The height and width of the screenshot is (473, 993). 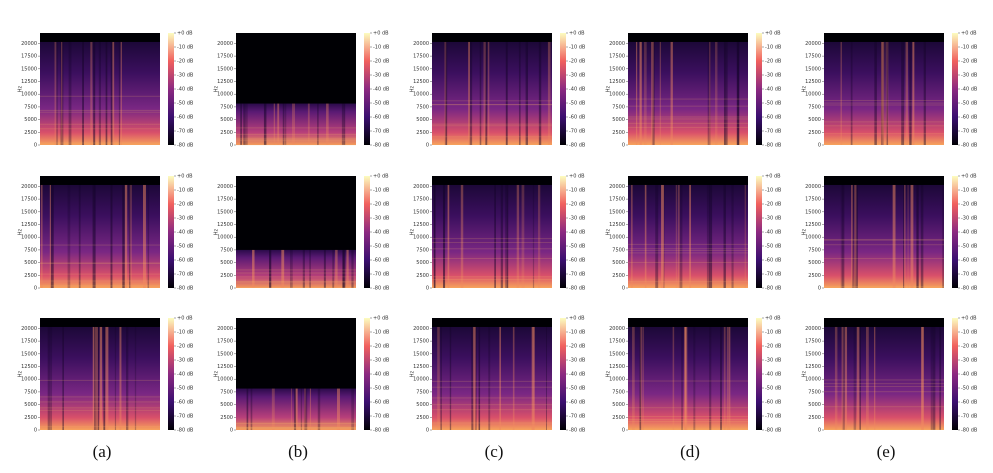 I want to click on spectrogram, so click(x=492, y=232).